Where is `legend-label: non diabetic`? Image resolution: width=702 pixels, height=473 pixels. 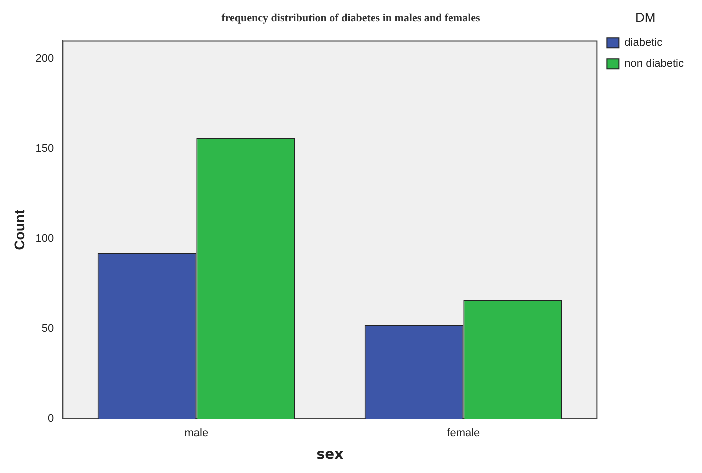 legend-label: non diabetic is located at coordinates (654, 64).